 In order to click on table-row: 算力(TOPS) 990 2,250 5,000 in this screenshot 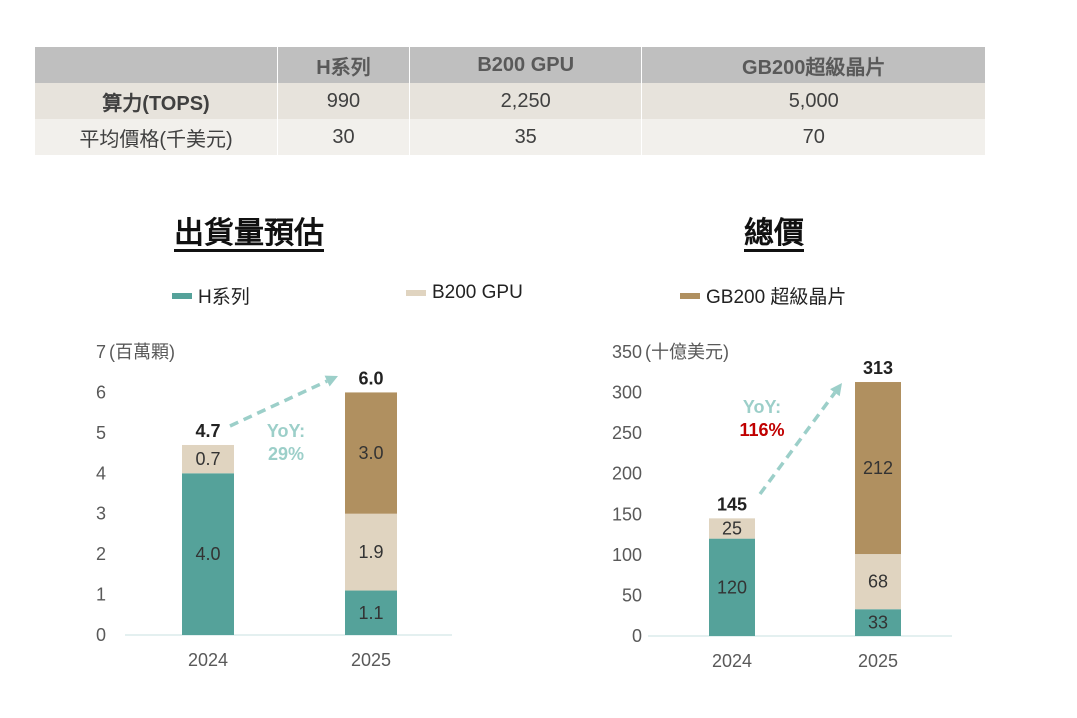, I will do `click(510, 101)`.